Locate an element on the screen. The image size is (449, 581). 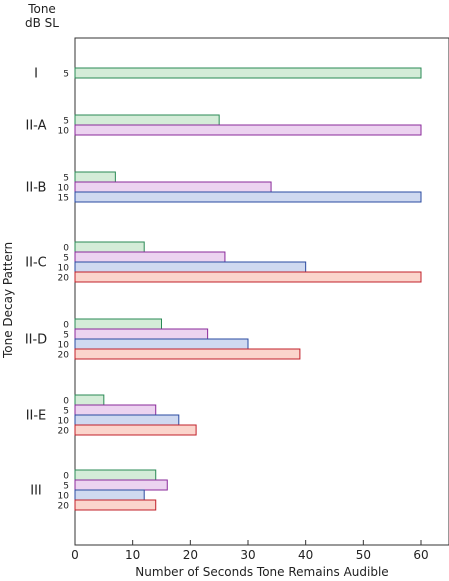
bar-ii-b-5db is located at coordinates (95, 177).